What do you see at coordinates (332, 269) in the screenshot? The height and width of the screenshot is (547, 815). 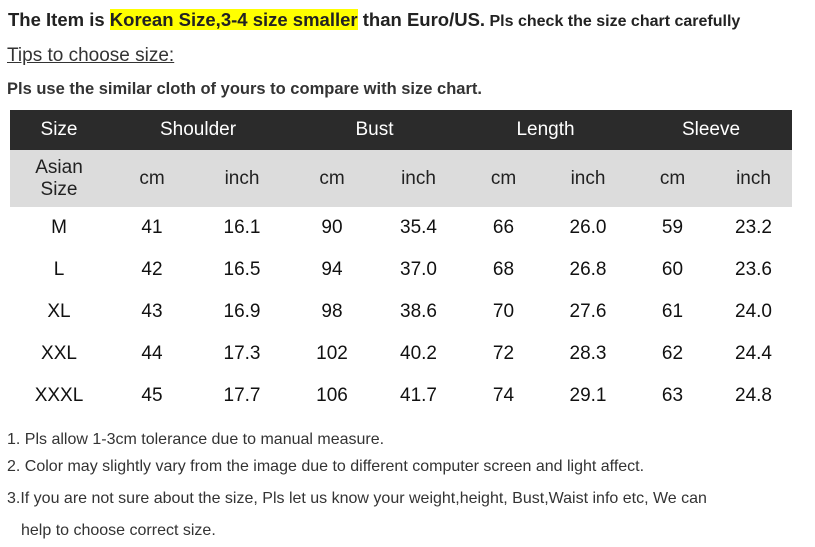 I see `measurement-cell: 94` at bounding box center [332, 269].